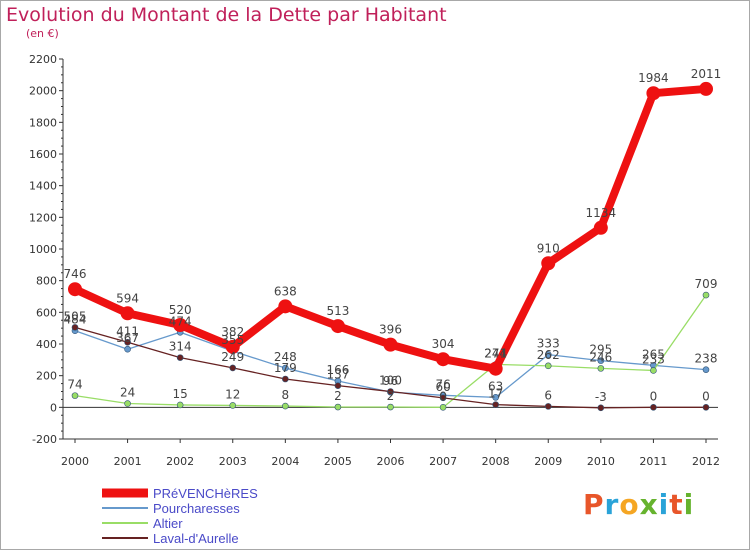 The width and height of the screenshot is (750, 550). Describe the element at coordinates (638, 504) in the screenshot. I see `proxiti-logo: Proxiti` at that location.